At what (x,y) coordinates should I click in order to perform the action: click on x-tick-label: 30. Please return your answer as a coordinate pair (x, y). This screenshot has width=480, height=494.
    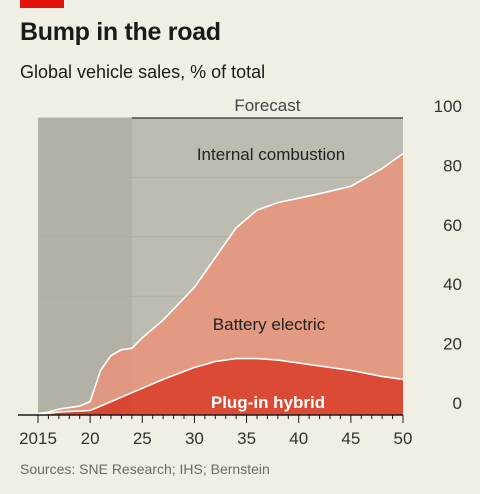
    Looking at the image, I should click on (194, 438).